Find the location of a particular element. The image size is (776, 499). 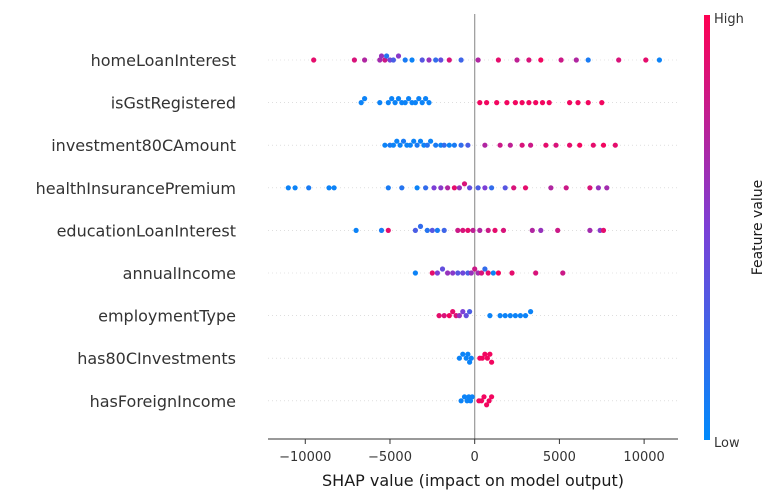

x-tick-label: −5000 is located at coordinates (390, 457).